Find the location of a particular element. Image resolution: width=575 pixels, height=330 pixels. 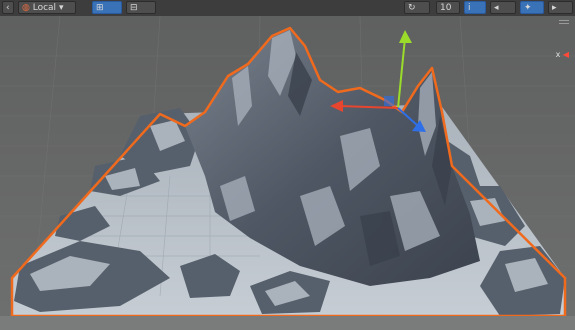

axis-x-cone-icon: ◀ is located at coordinates (565, 54).